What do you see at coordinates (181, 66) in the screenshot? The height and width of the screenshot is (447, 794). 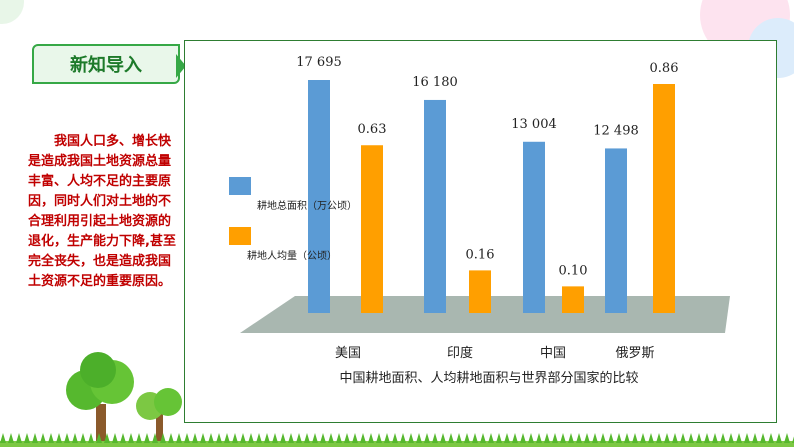 I see `tag-arrow-icon` at bounding box center [181, 66].